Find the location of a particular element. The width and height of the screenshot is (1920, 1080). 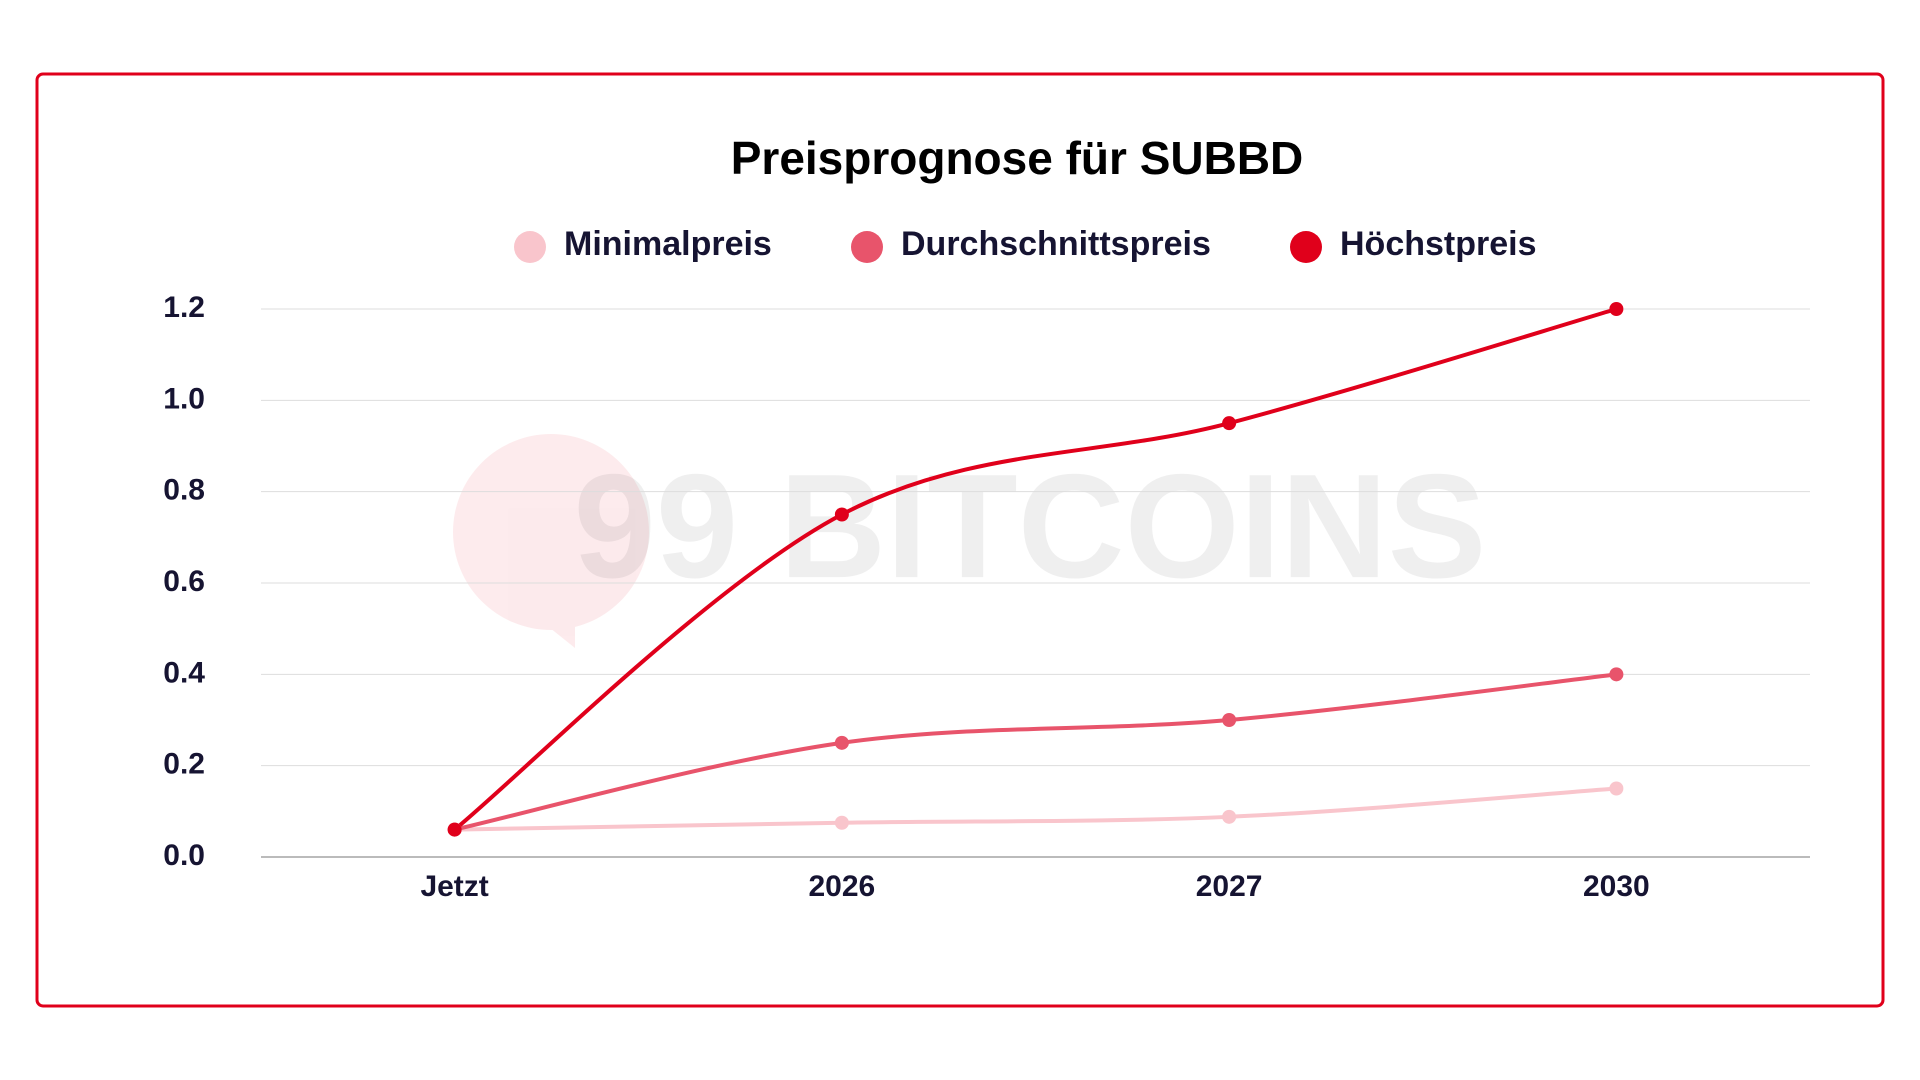

watermark-logo is located at coordinates (551, 541).